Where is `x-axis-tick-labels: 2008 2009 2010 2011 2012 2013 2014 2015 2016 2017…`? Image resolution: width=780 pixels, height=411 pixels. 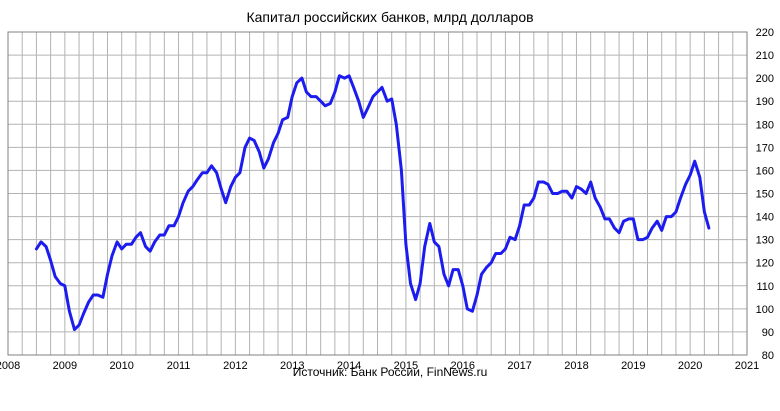
x-axis-tick-labels: 2008 2009 2010 2011 2012 2013 2014 2015 2016 2017… is located at coordinates (379, 366).